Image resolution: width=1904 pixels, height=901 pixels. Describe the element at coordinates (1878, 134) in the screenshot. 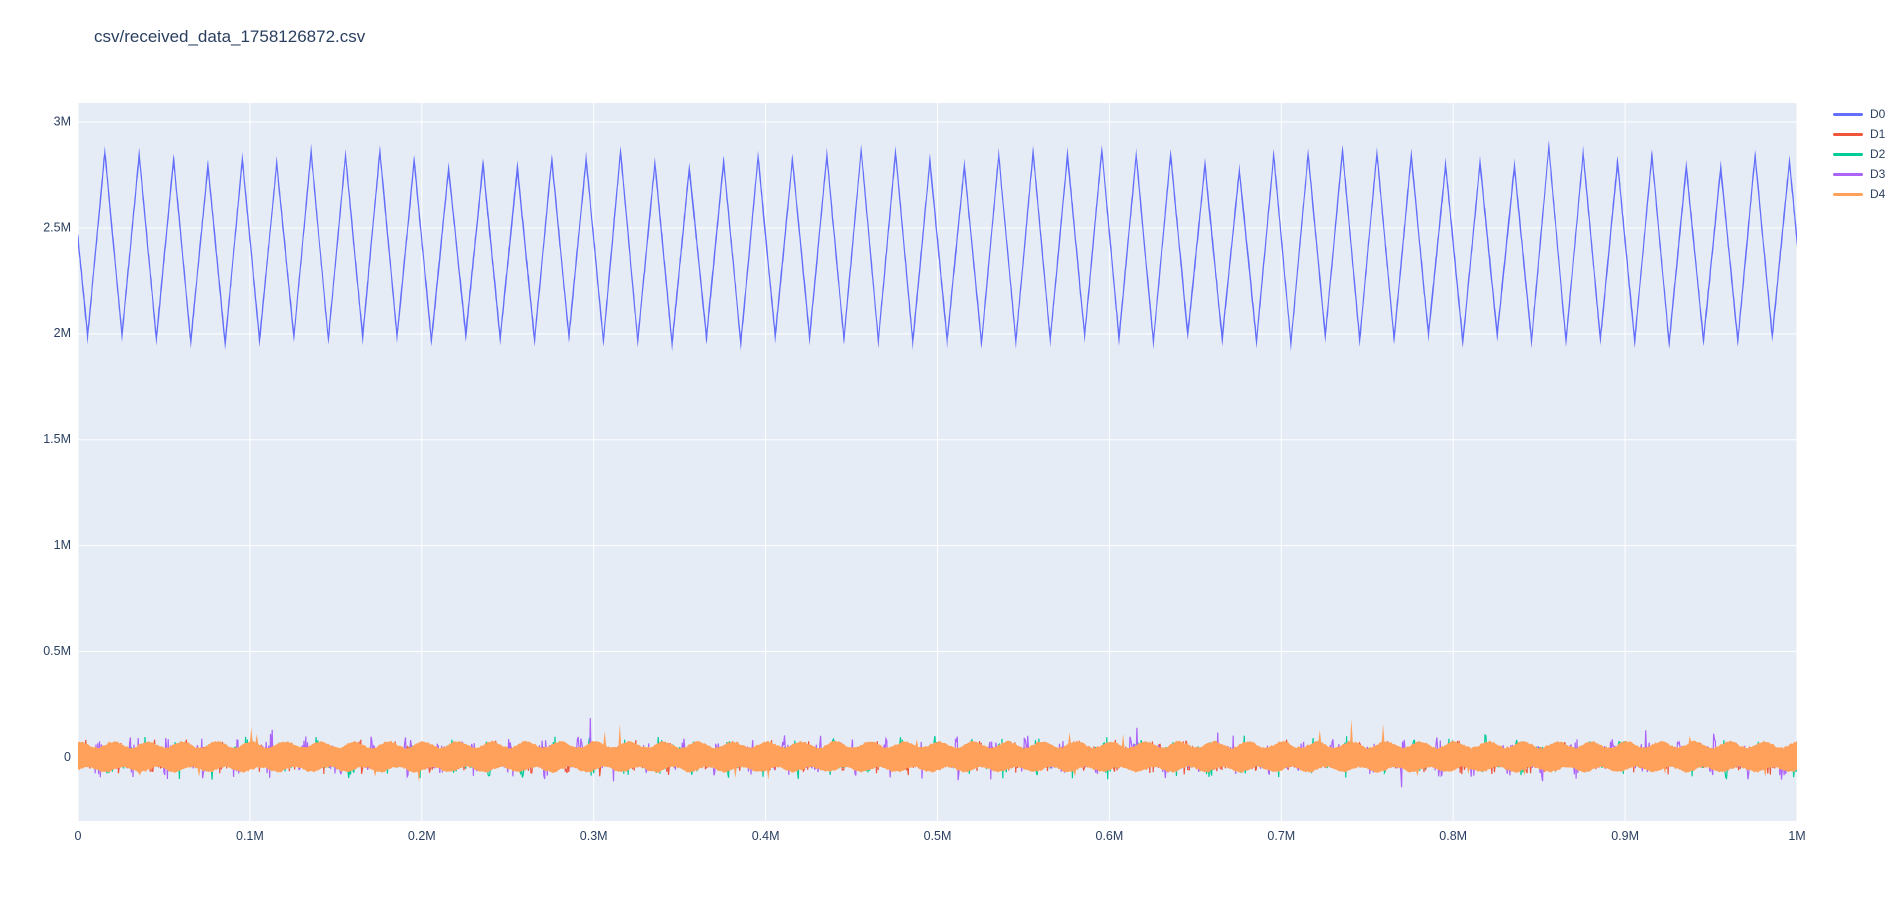

I see `legend-label: D1` at that location.